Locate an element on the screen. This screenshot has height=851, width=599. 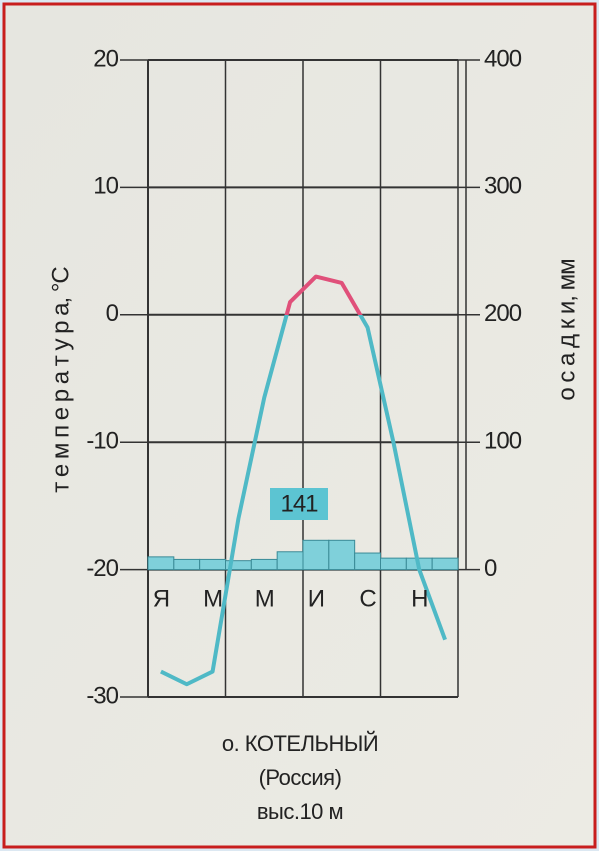
annotation-box is located at coordinates (299, 504).